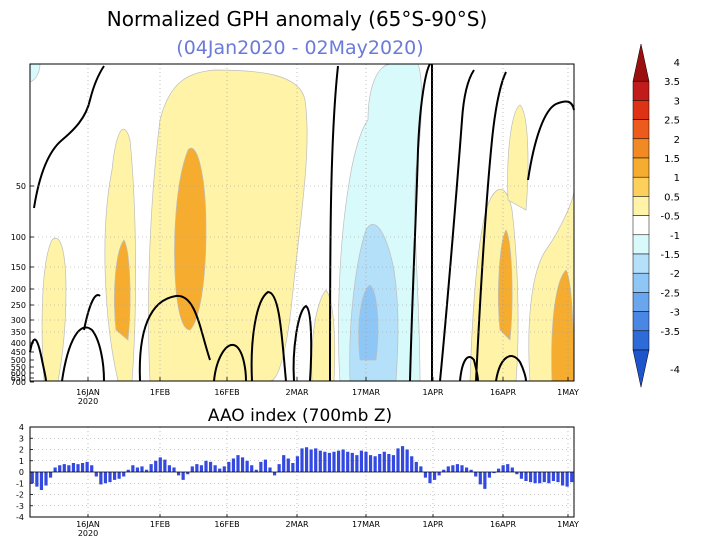 The image size is (717, 539). I want to click on aao-x-tick-label: 17MAR, so click(366, 524).